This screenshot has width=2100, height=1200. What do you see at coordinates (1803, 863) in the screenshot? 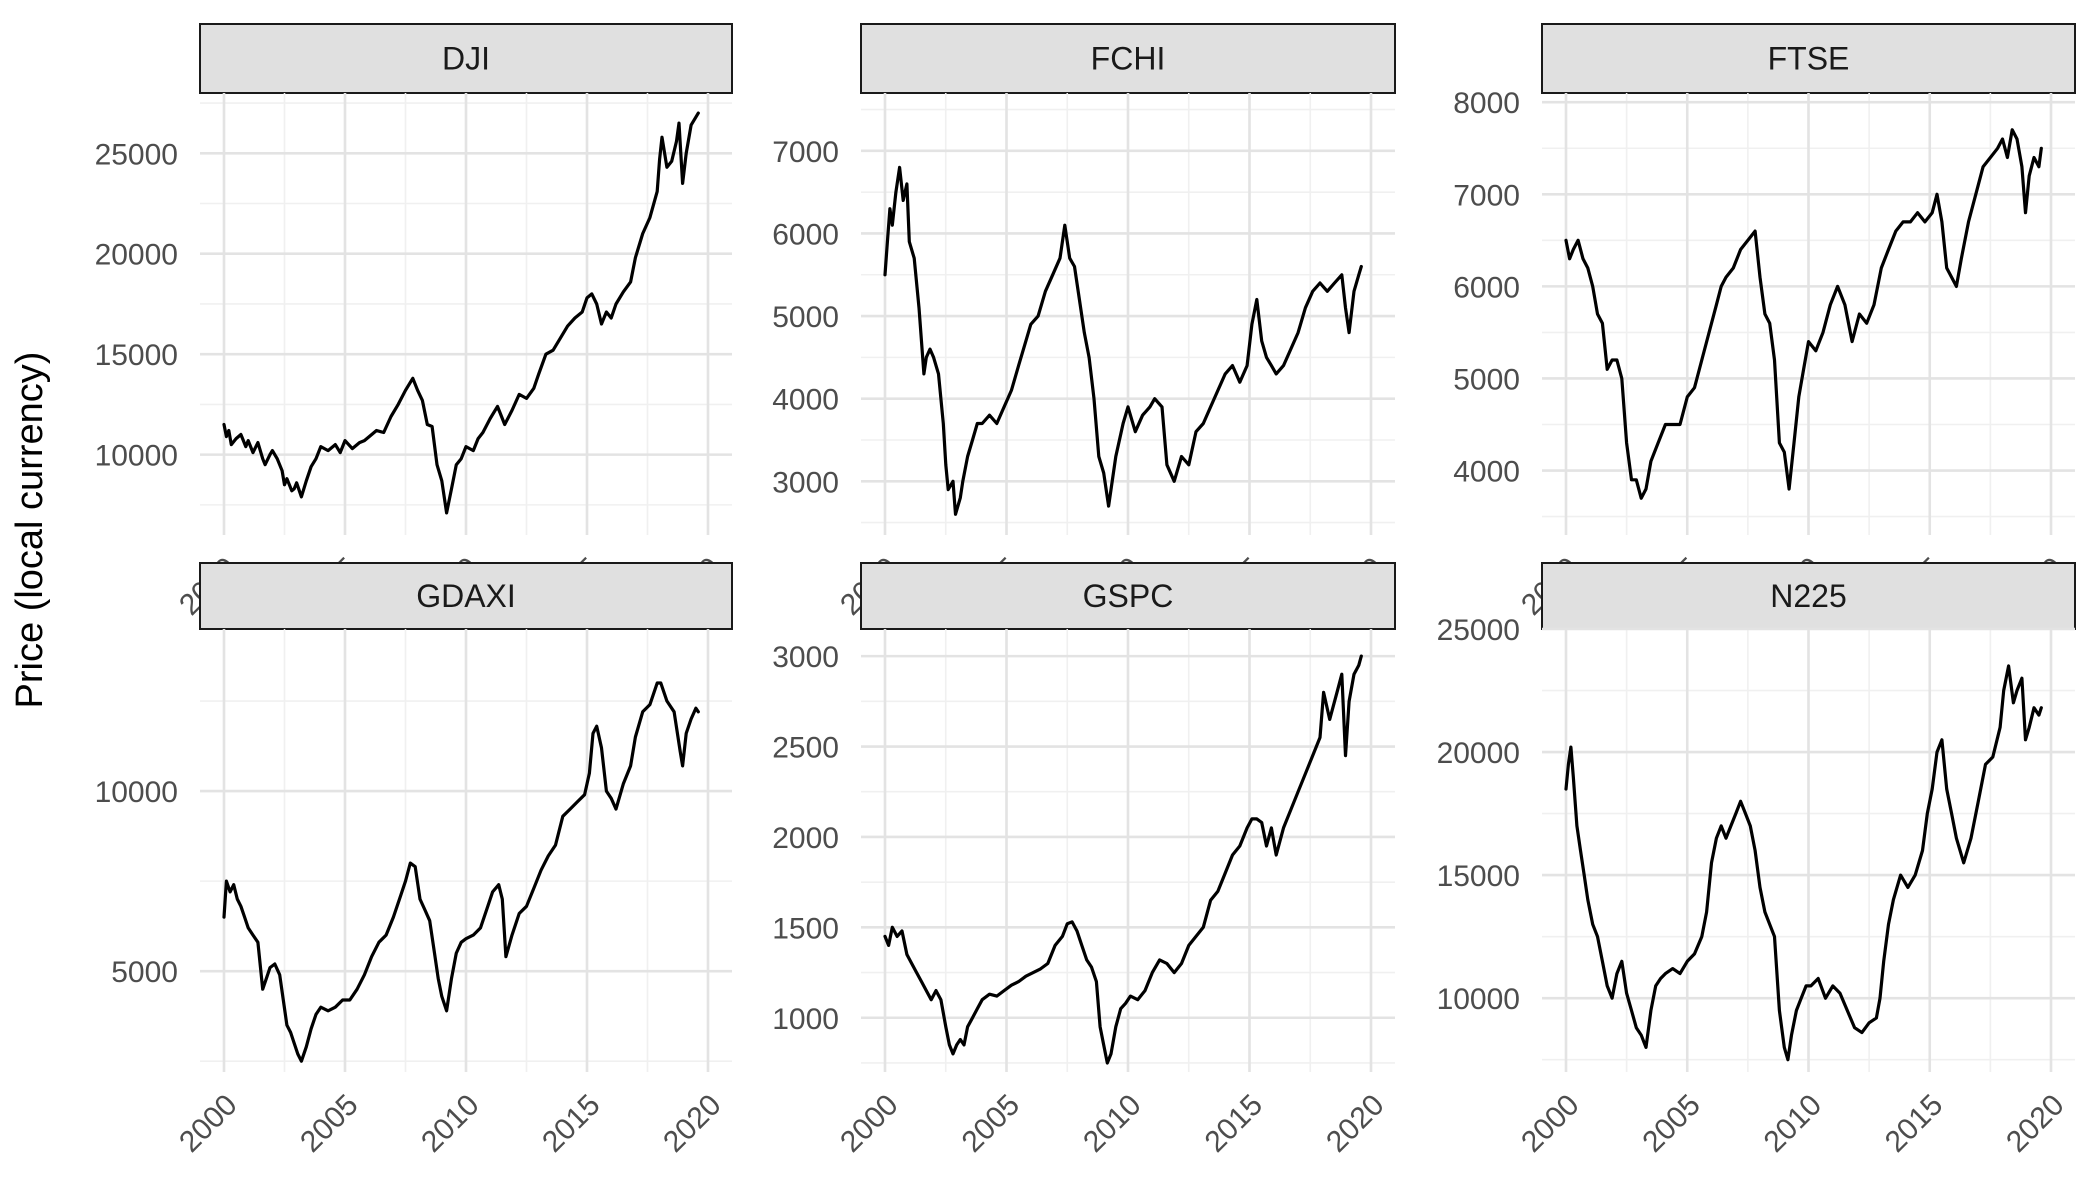
I see `series-line-n225` at bounding box center [1803, 863].